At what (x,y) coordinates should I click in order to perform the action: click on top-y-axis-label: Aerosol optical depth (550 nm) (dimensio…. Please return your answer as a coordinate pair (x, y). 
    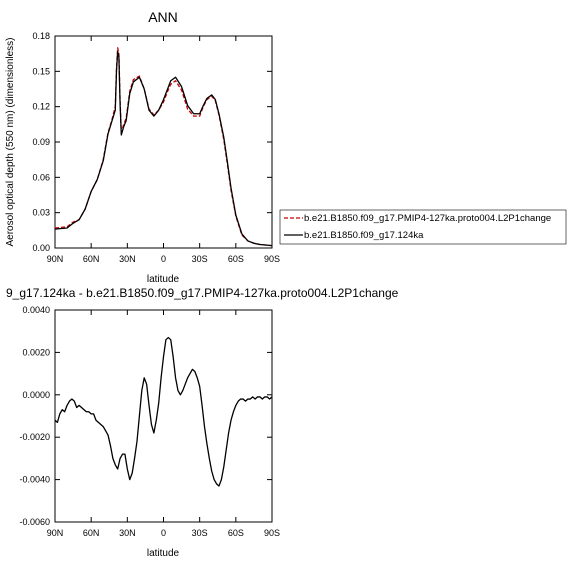
    Looking at the image, I should click on (10, 142).